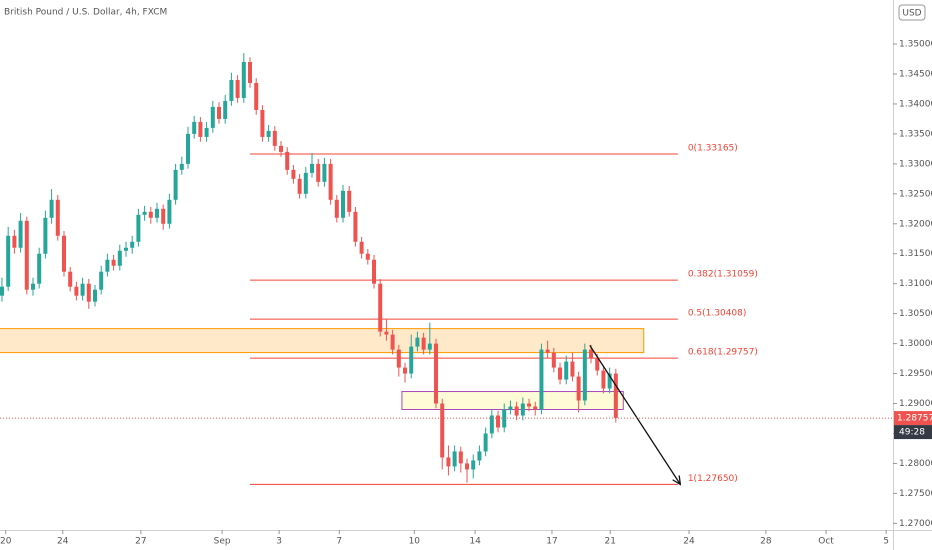 The width and height of the screenshot is (932, 550). I want to click on currency-button, so click(912, 12).